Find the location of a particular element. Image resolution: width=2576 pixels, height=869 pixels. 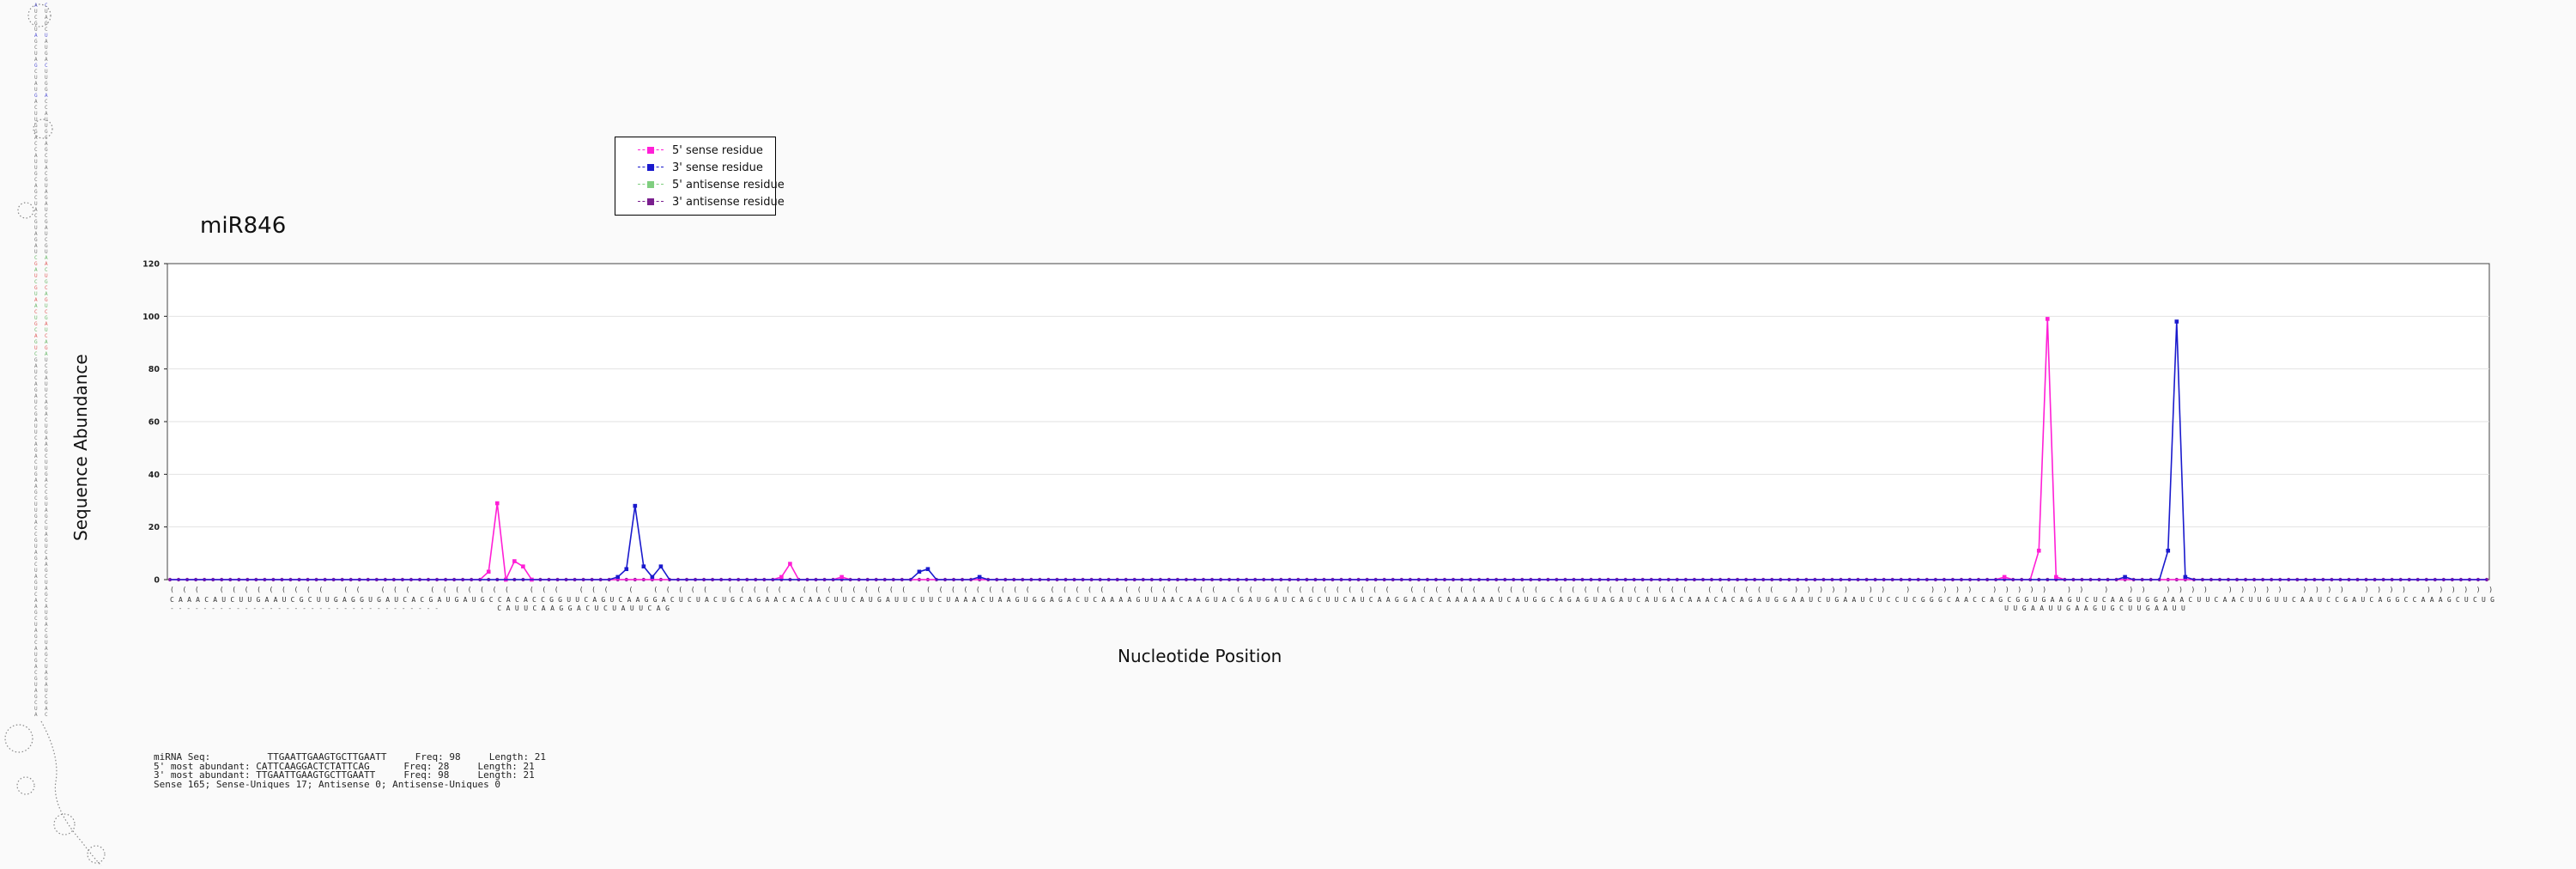

legend-item-5p-antisense: 5' antisense residue is located at coordinates (711, 184).